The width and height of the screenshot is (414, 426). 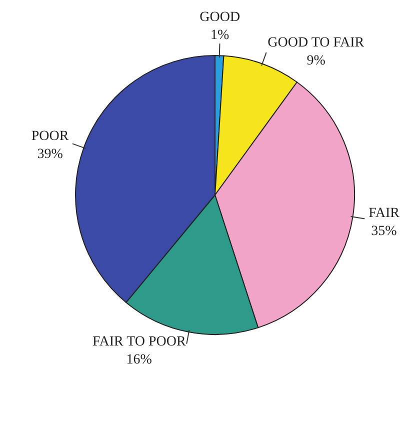 I want to click on slice-label: GOOD TO FAIR, so click(x=316, y=42).